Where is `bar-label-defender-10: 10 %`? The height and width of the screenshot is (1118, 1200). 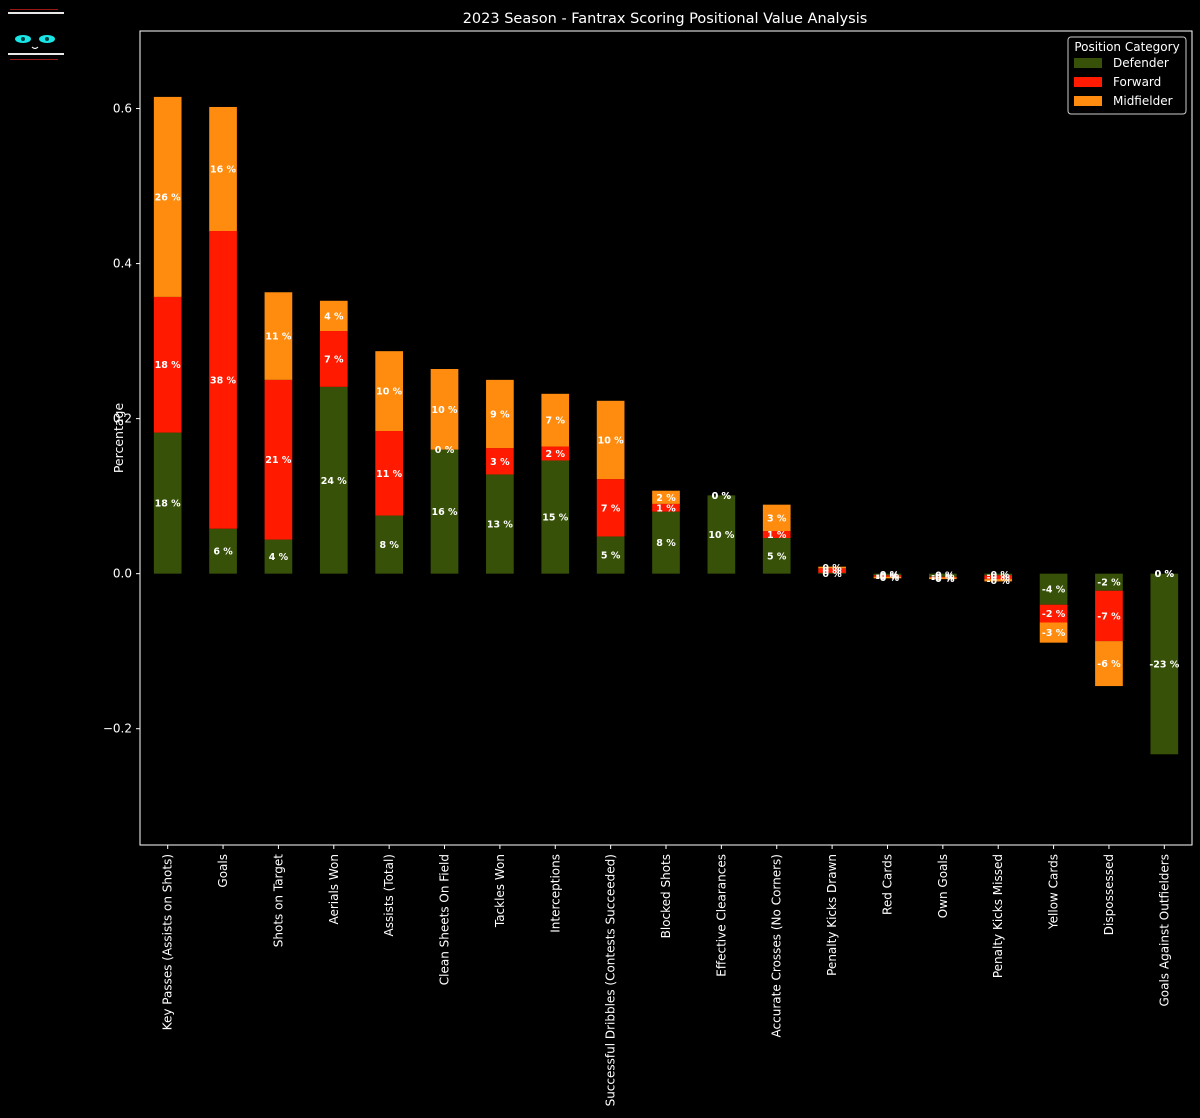
bar-label-defender-10: 10 % is located at coordinates (721, 535).